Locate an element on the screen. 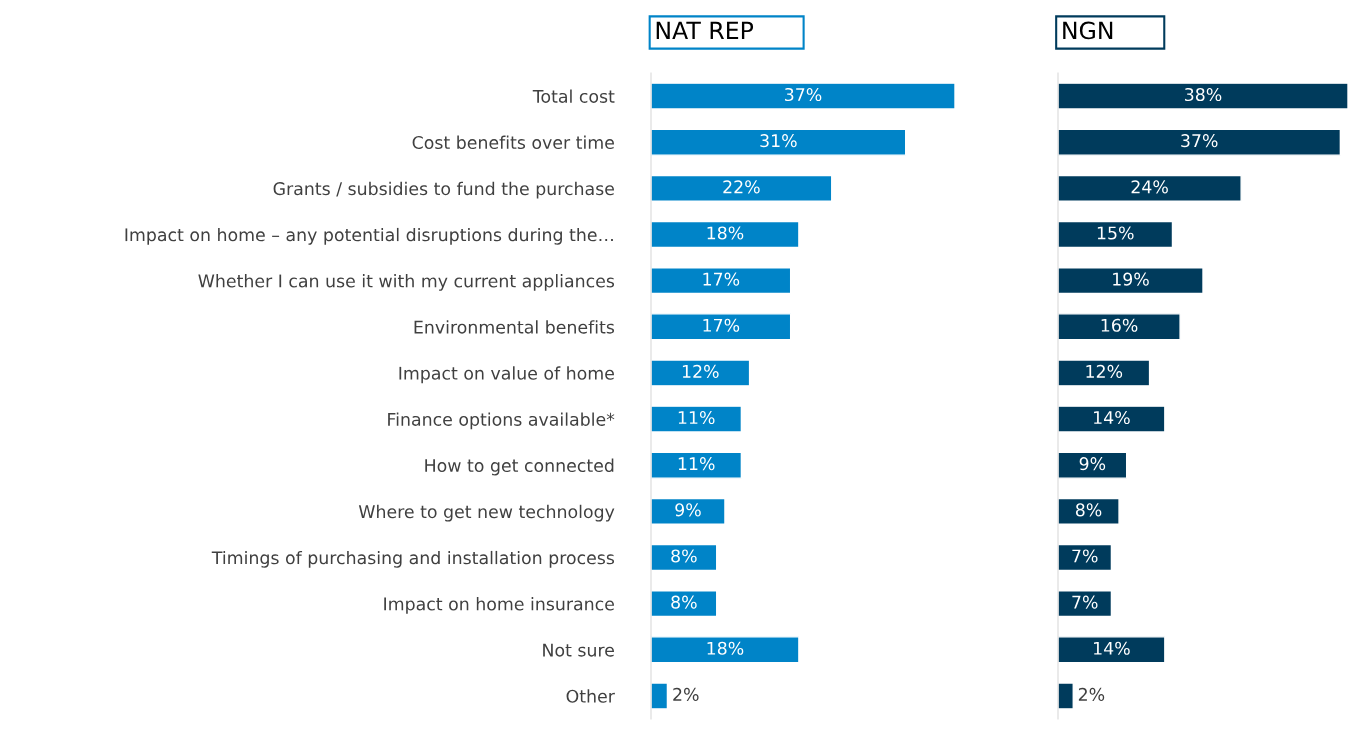 This screenshot has width=1350, height=739. y-tick-label: Where to get new technology is located at coordinates (486, 513).